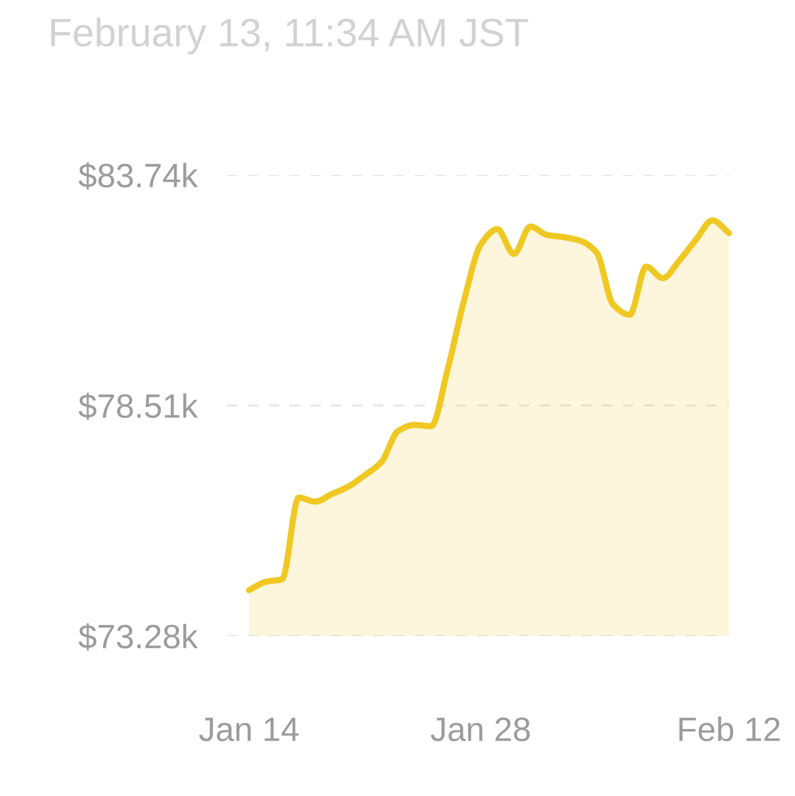 This screenshot has width=795, height=796. I want to click on y-tick-label: $73.28k, so click(138, 637).